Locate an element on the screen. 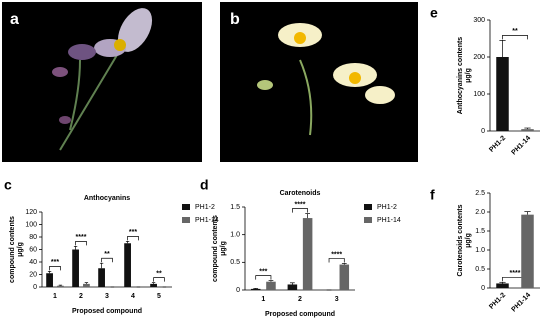 The width and height of the screenshot is (550, 321). chart-title: Anthocyanins is located at coordinates (107, 198).